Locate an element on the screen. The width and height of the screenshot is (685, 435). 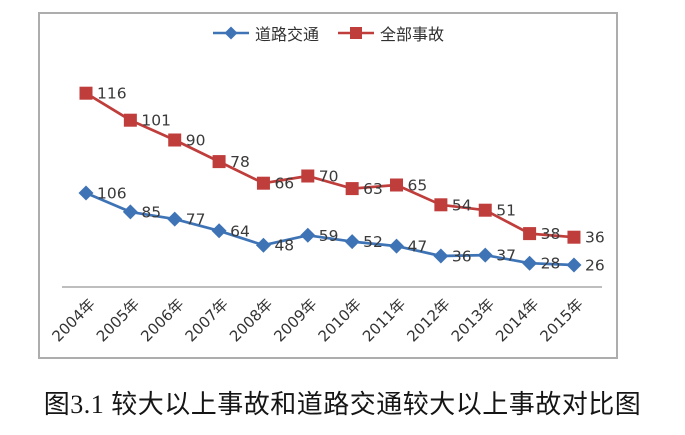
data-label: 52 is located at coordinates (373, 242).